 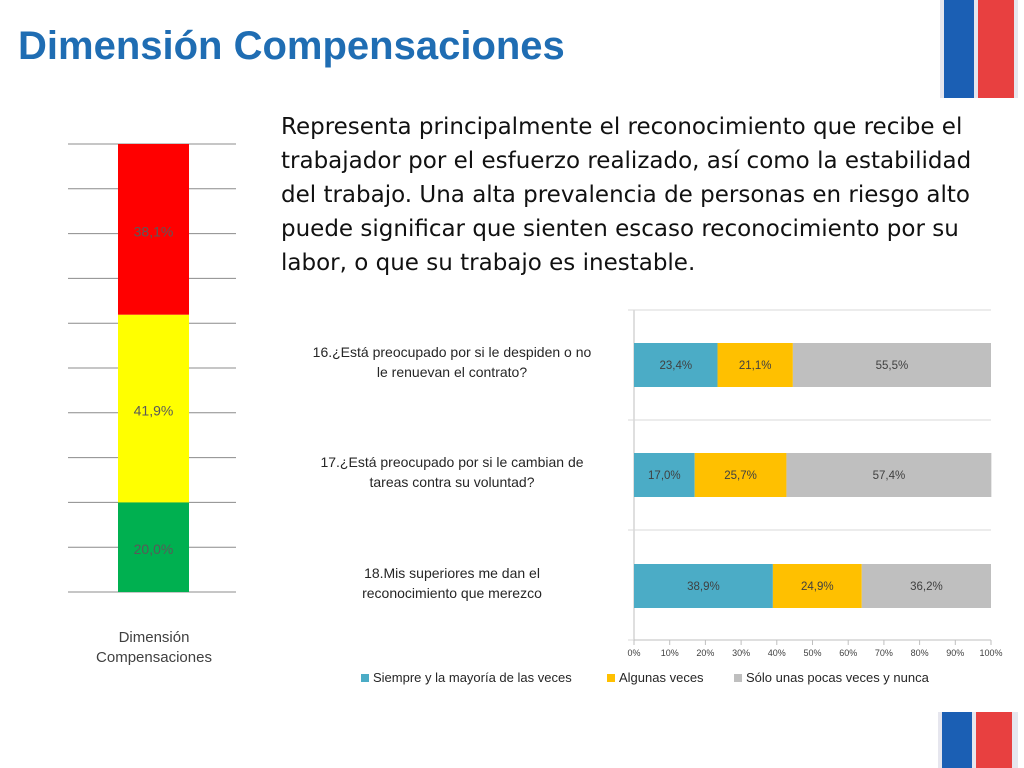 What do you see at coordinates (777, 653) in the screenshot?
I see `tick-label: 40%` at bounding box center [777, 653].